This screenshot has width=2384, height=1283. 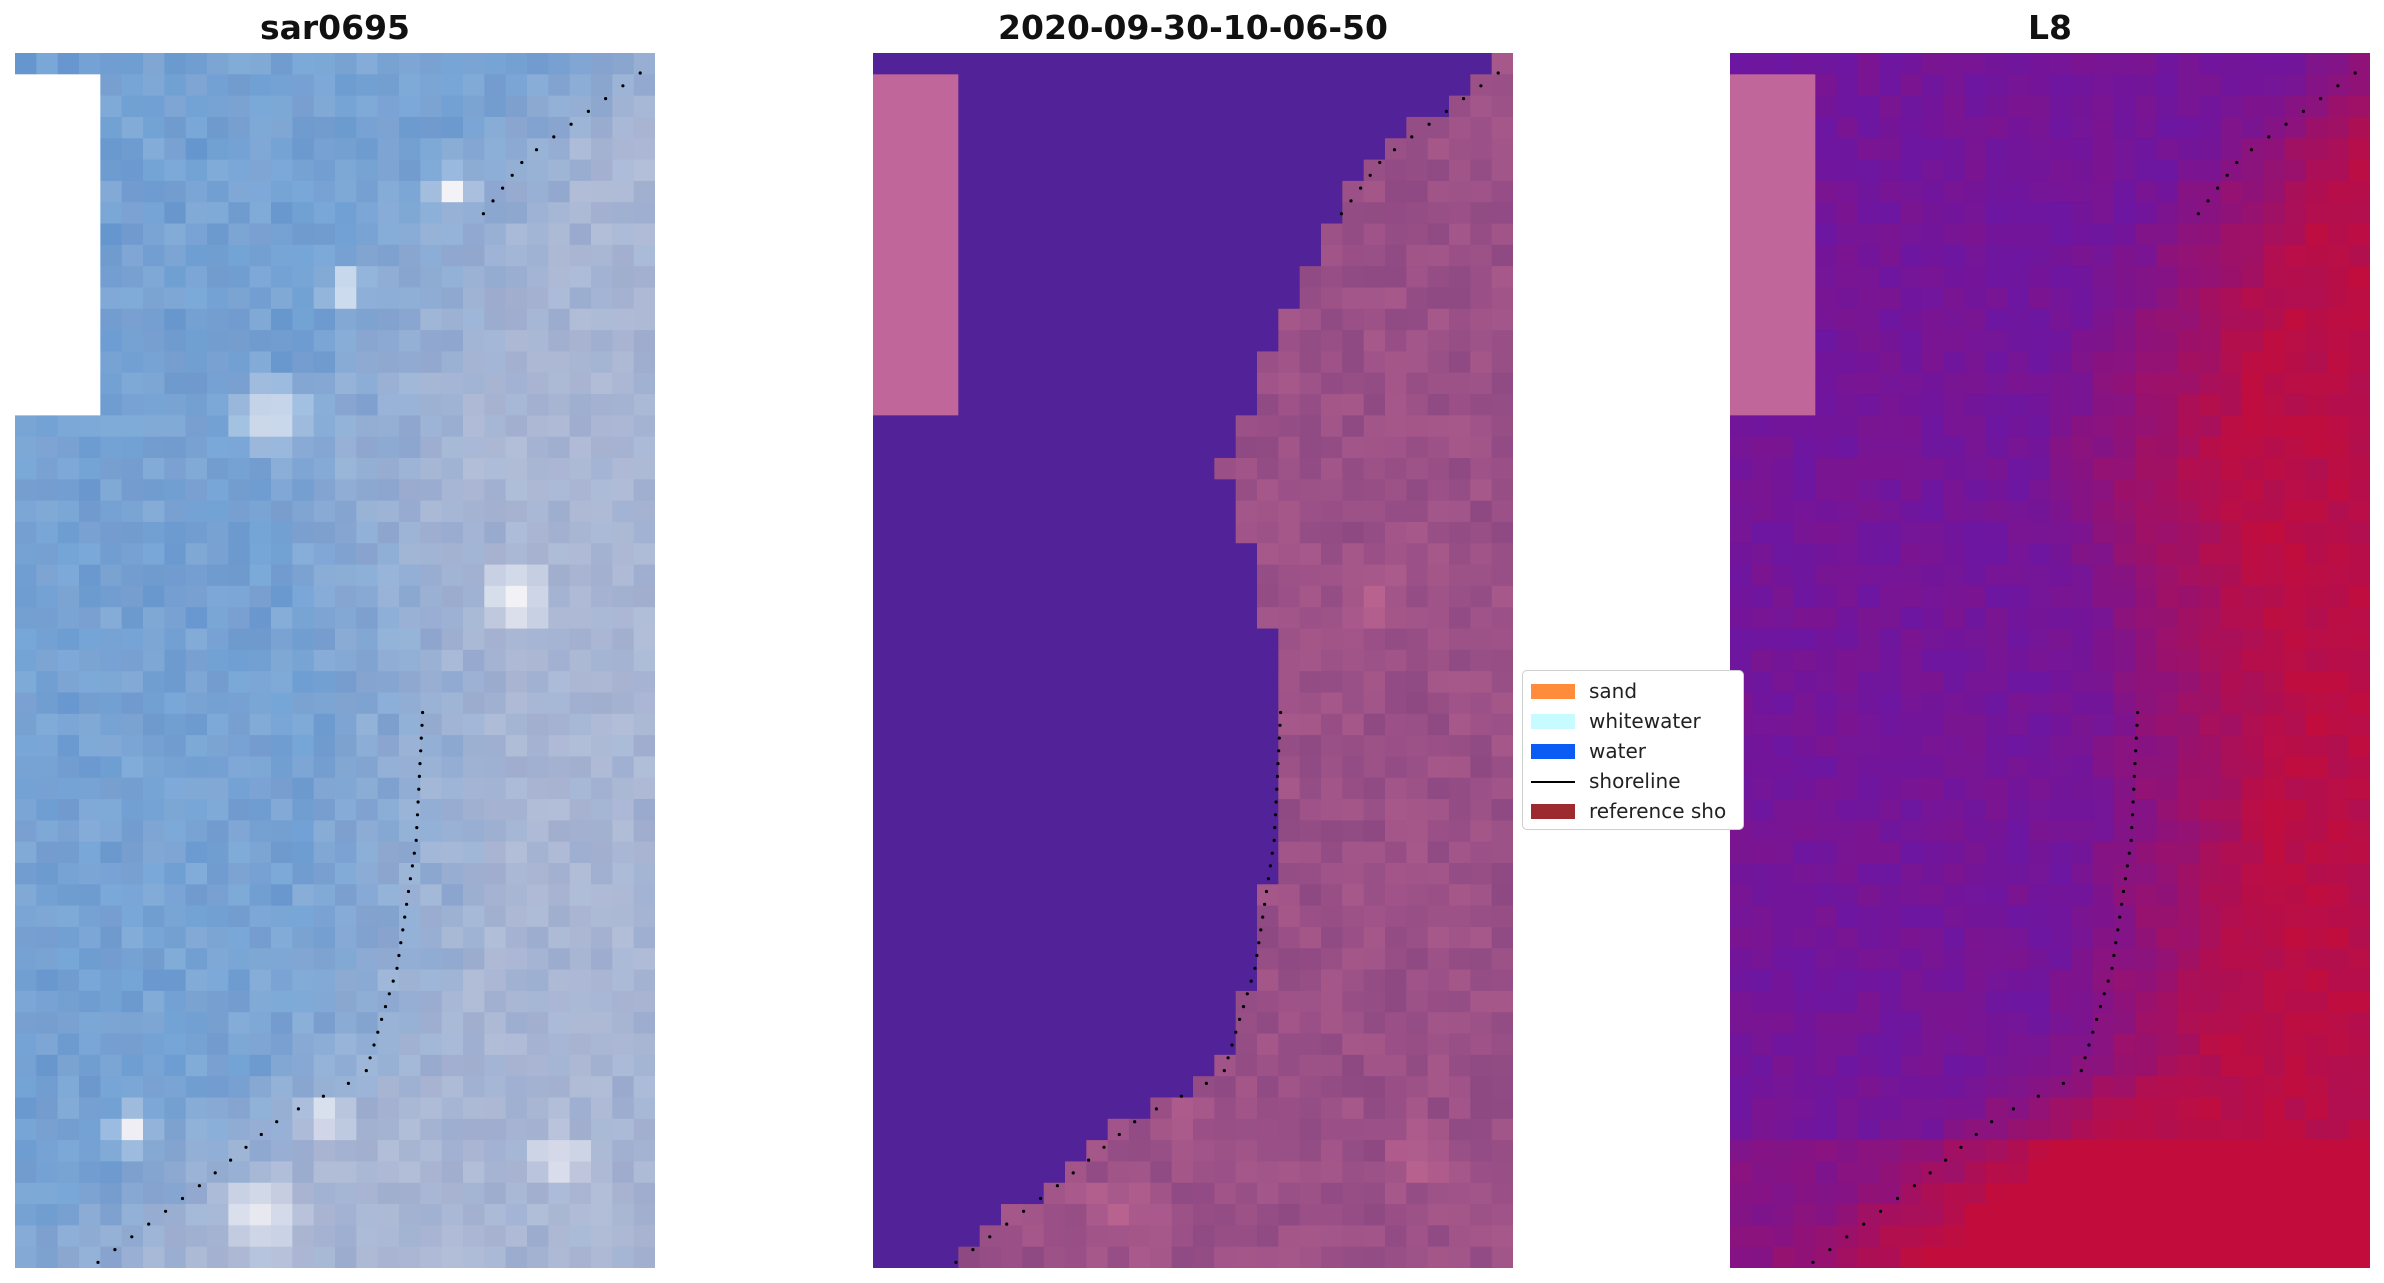 I want to click on legend-label-reference-shoreline: reference sho, so click(x=1658, y=811).